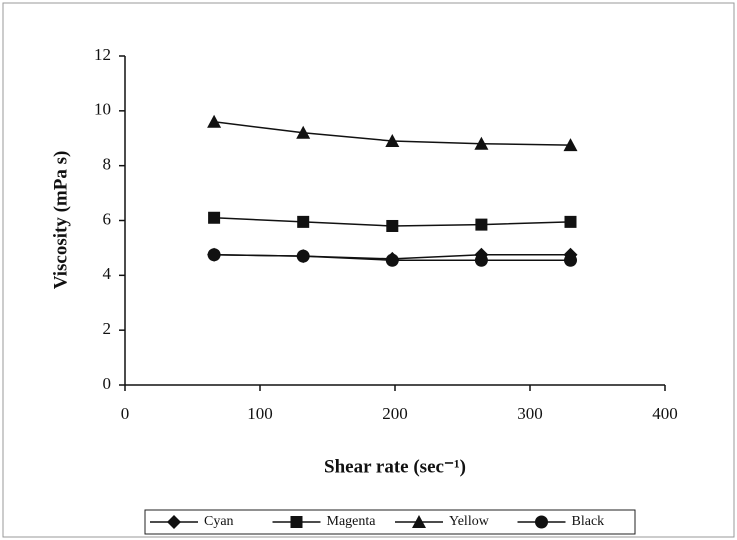  What do you see at coordinates (102, 109) in the screenshot?
I see `y-tick-label: 10` at bounding box center [102, 109].